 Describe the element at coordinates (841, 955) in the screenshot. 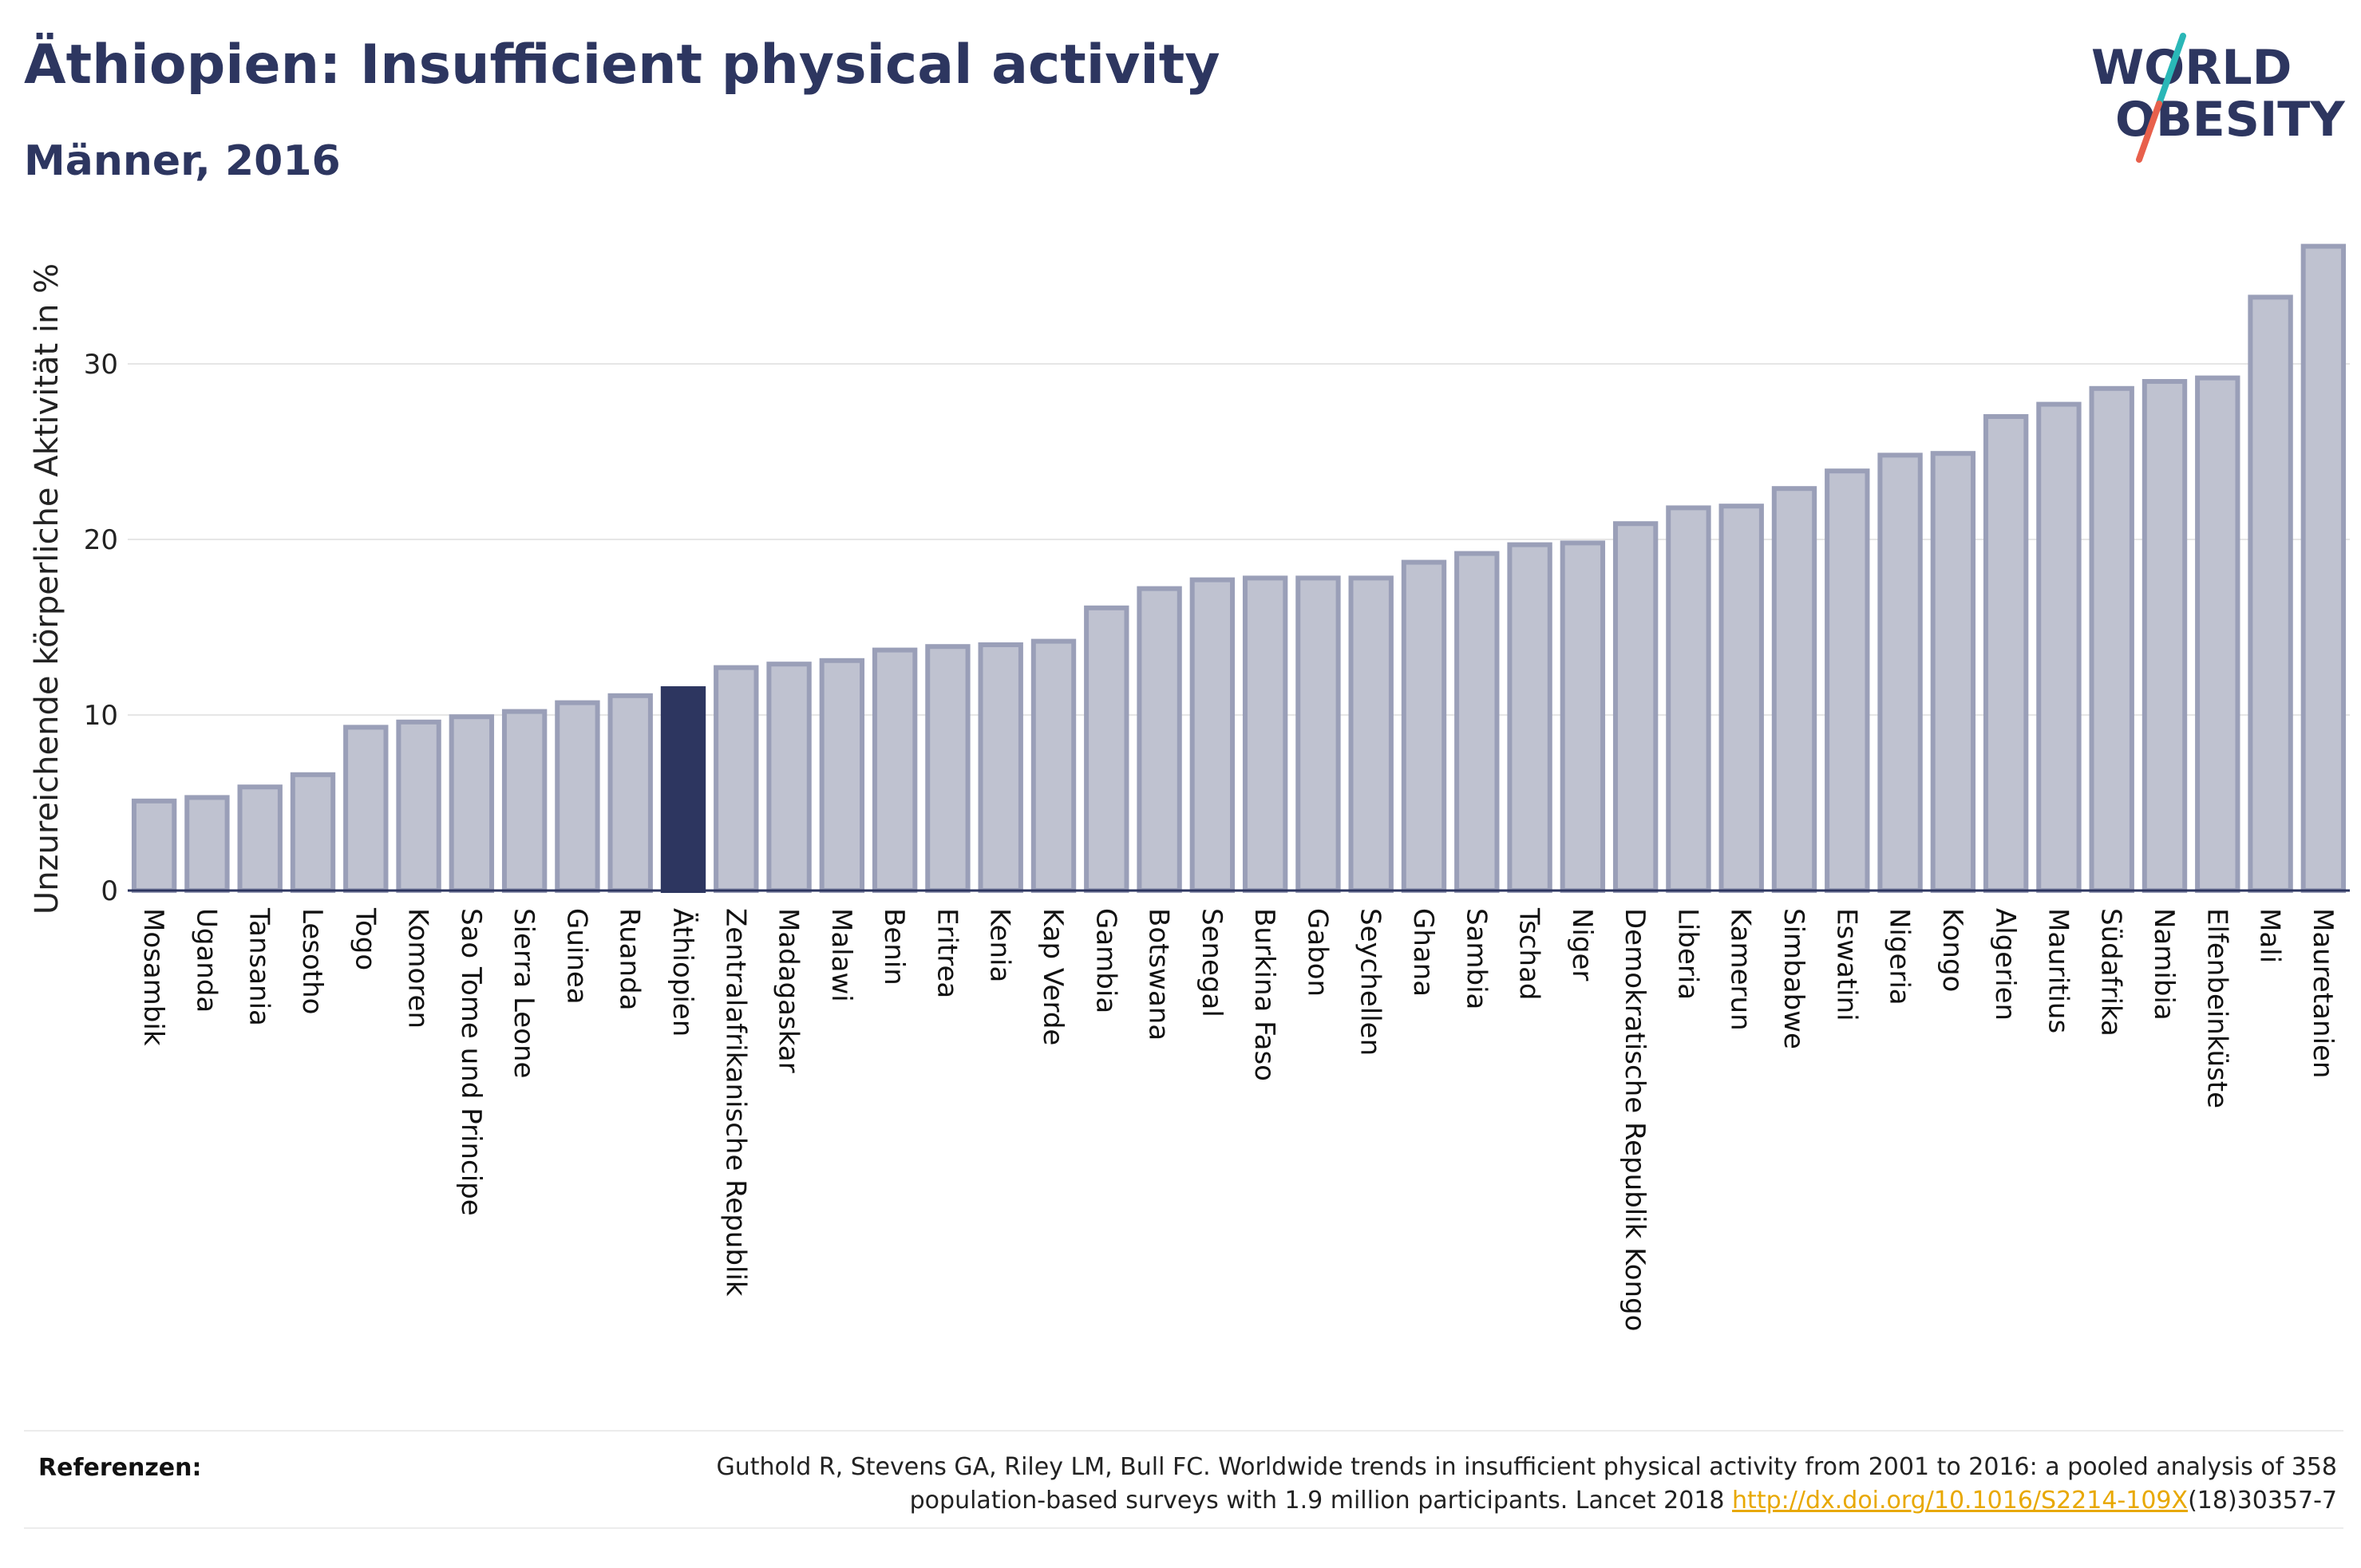

I see `x-category-label: Malawi` at that location.